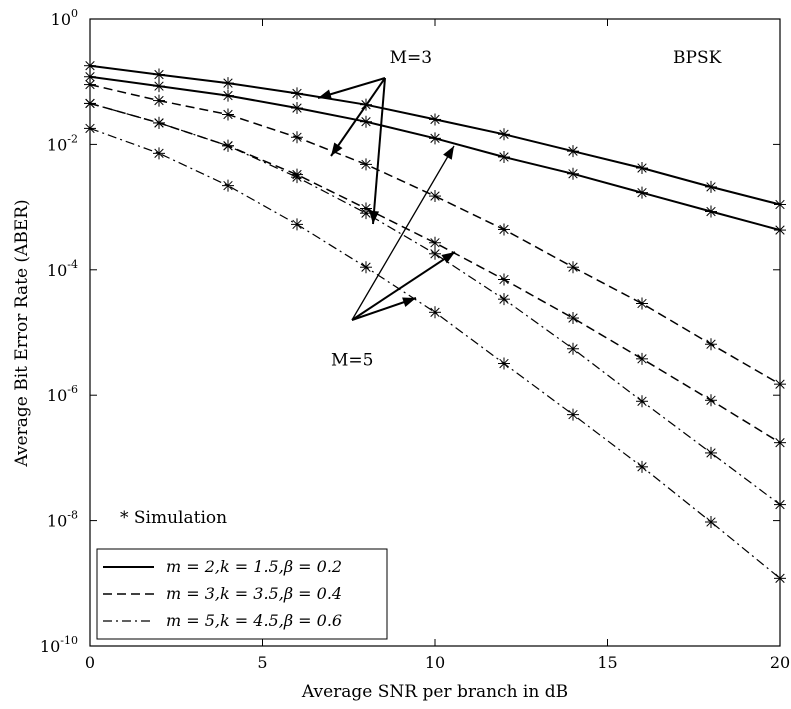  Describe the element at coordinates (409, 302) in the screenshot. I see `arrow-m5-dashdot-head` at that location.